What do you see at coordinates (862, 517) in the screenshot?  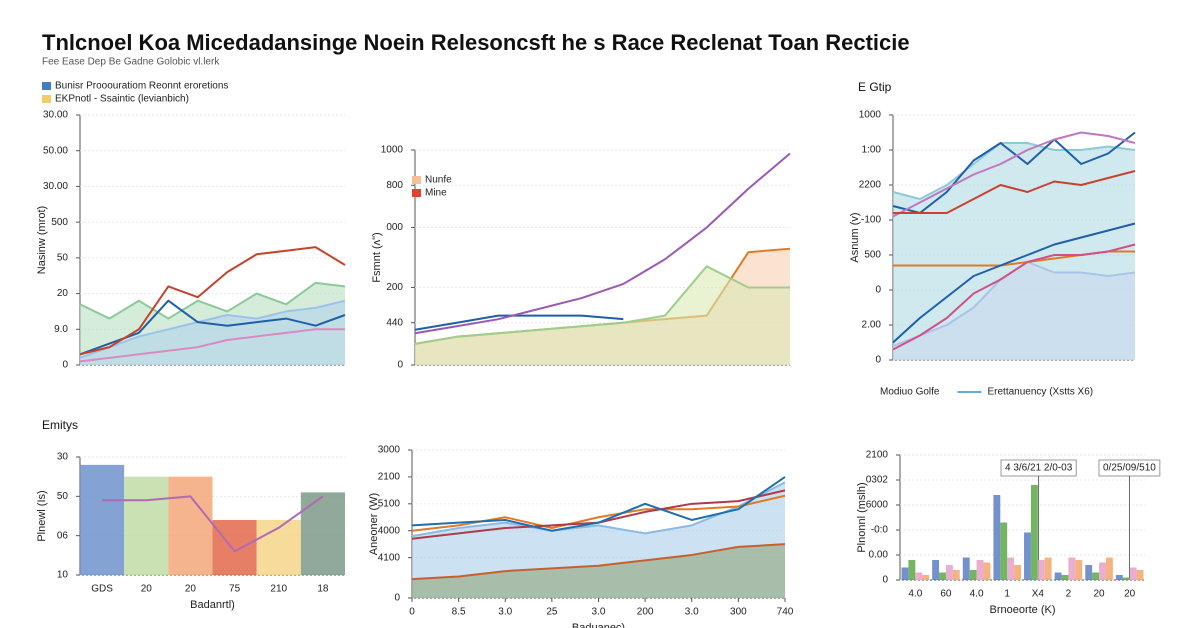 I see `y-axis-label: Plnonnl (mslh)` at bounding box center [862, 517].